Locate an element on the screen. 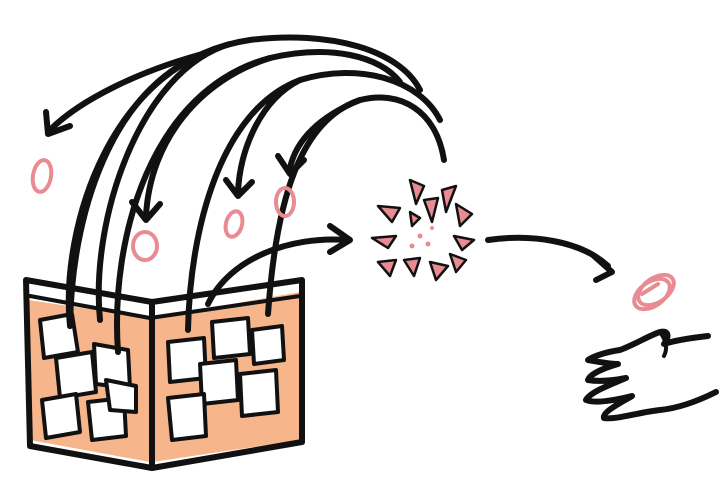 This screenshot has width=720, height=491. arrow-to-coin is located at coordinates (550, 258).